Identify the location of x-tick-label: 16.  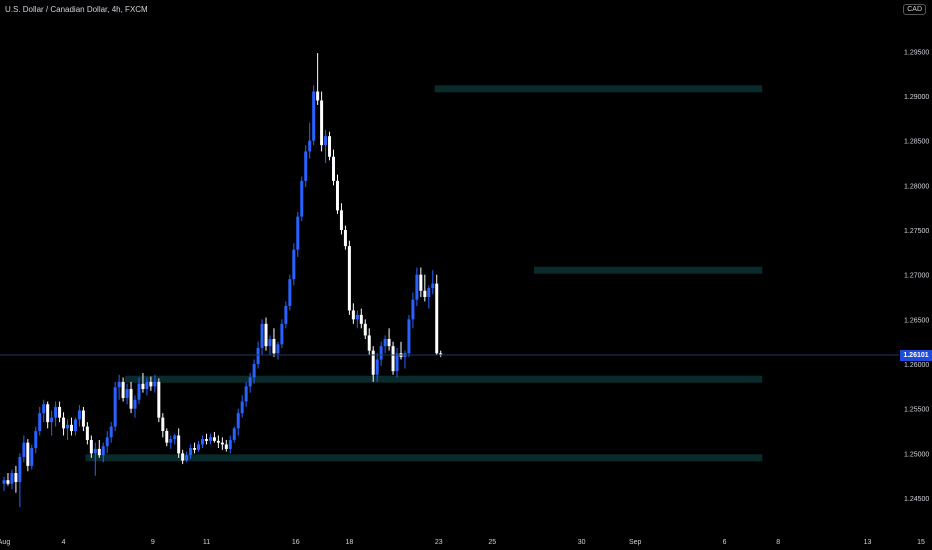
(296, 542).